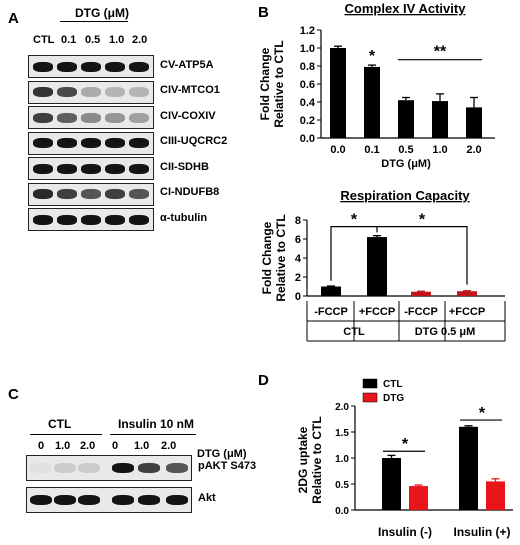 This screenshot has height=545, width=520. What do you see at coordinates (184, 217) in the screenshot?
I see `panel-a-blot-label: α-tubulin` at bounding box center [184, 217].